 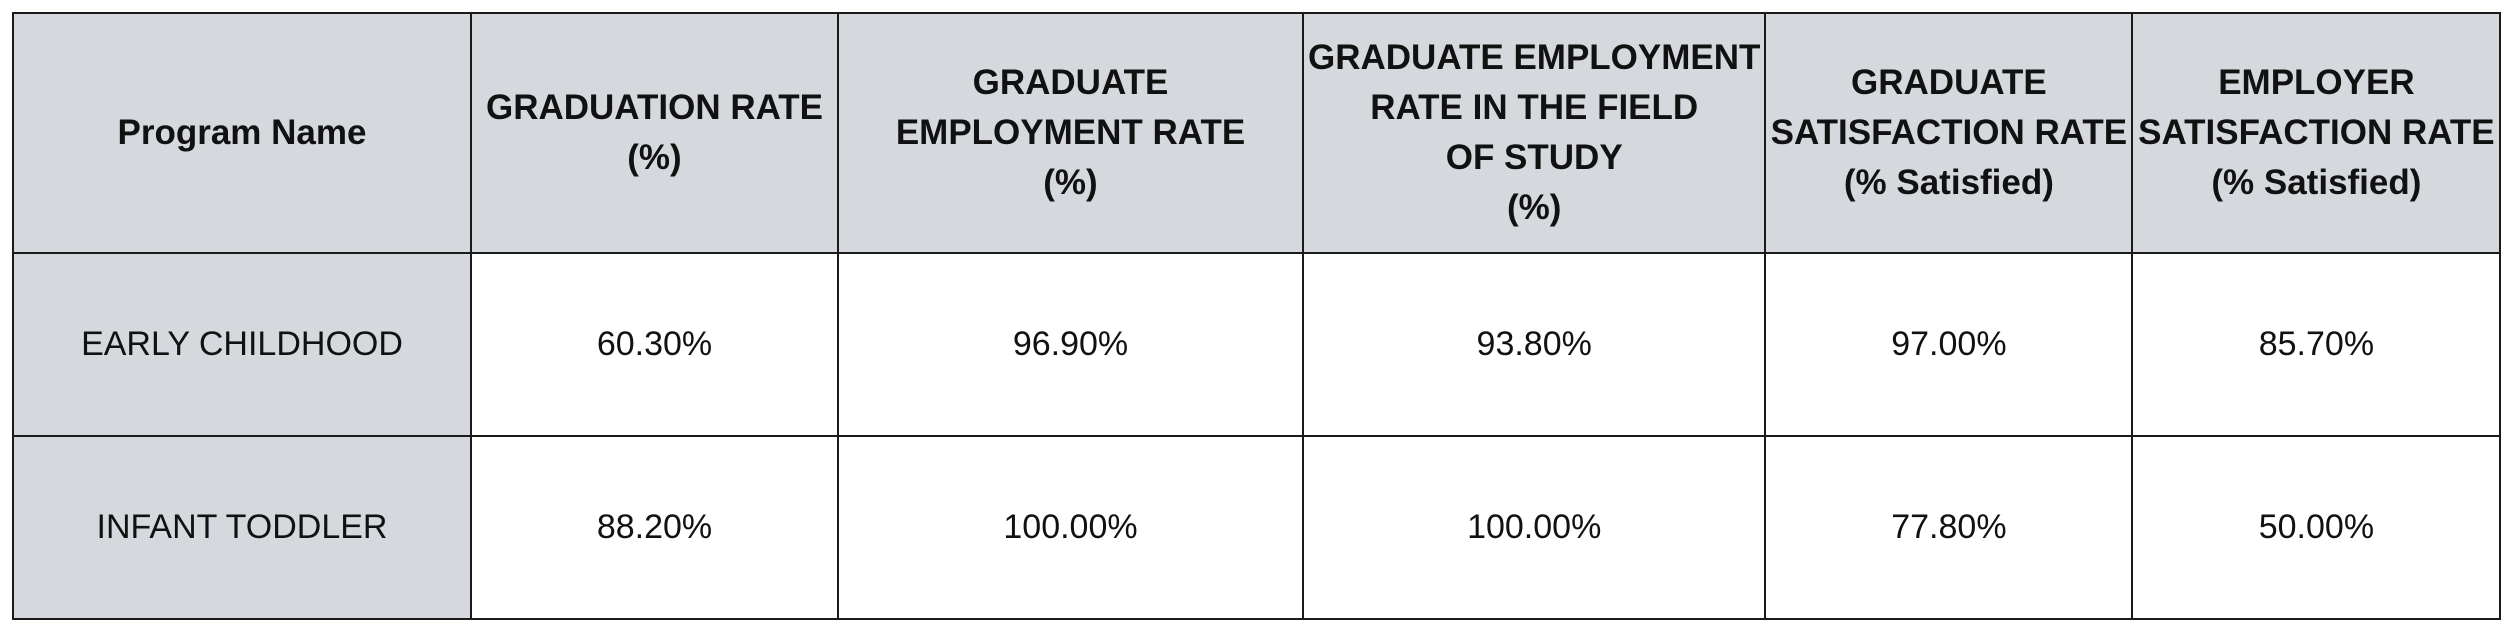 What do you see at coordinates (242, 133) in the screenshot?
I see `header-program-name: Program Name` at bounding box center [242, 133].